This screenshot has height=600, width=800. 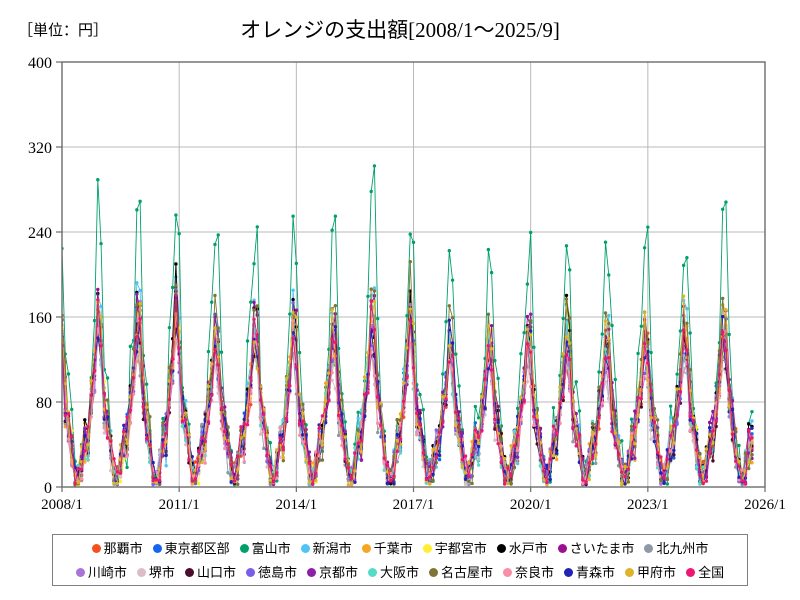 What do you see at coordinates (326, 548) in the screenshot?
I see `legend-item-新潟市: 新潟市` at bounding box center [326, 548].